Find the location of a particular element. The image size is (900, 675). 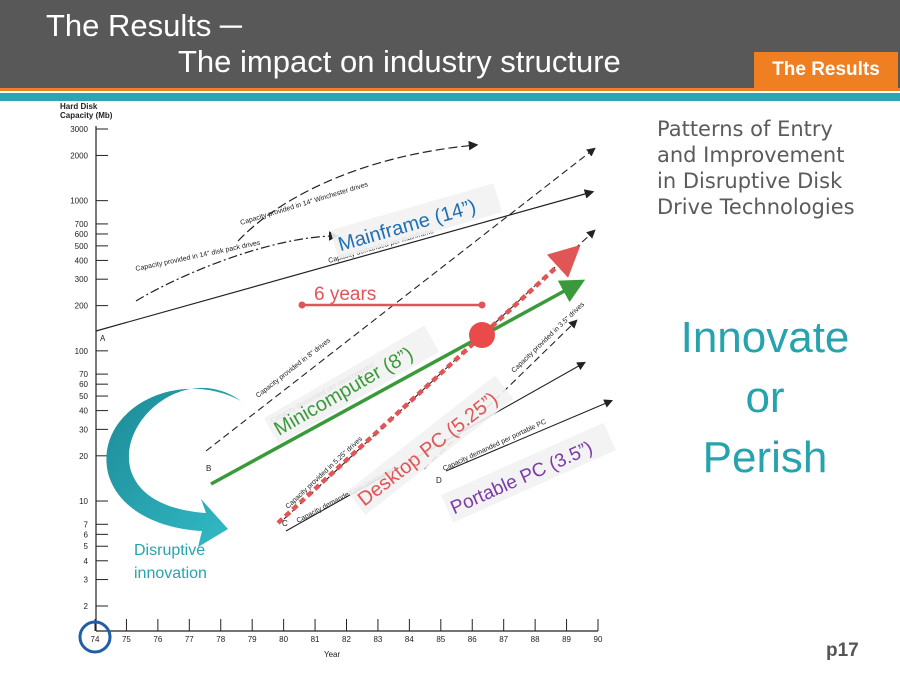

slogan-line2: or is located at coordinates (765, 397).